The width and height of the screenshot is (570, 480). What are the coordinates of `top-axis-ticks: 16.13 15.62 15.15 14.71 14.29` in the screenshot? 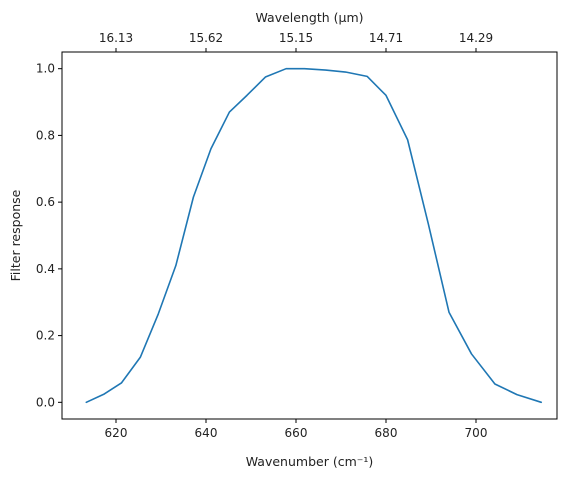 It's located at (296, 41).